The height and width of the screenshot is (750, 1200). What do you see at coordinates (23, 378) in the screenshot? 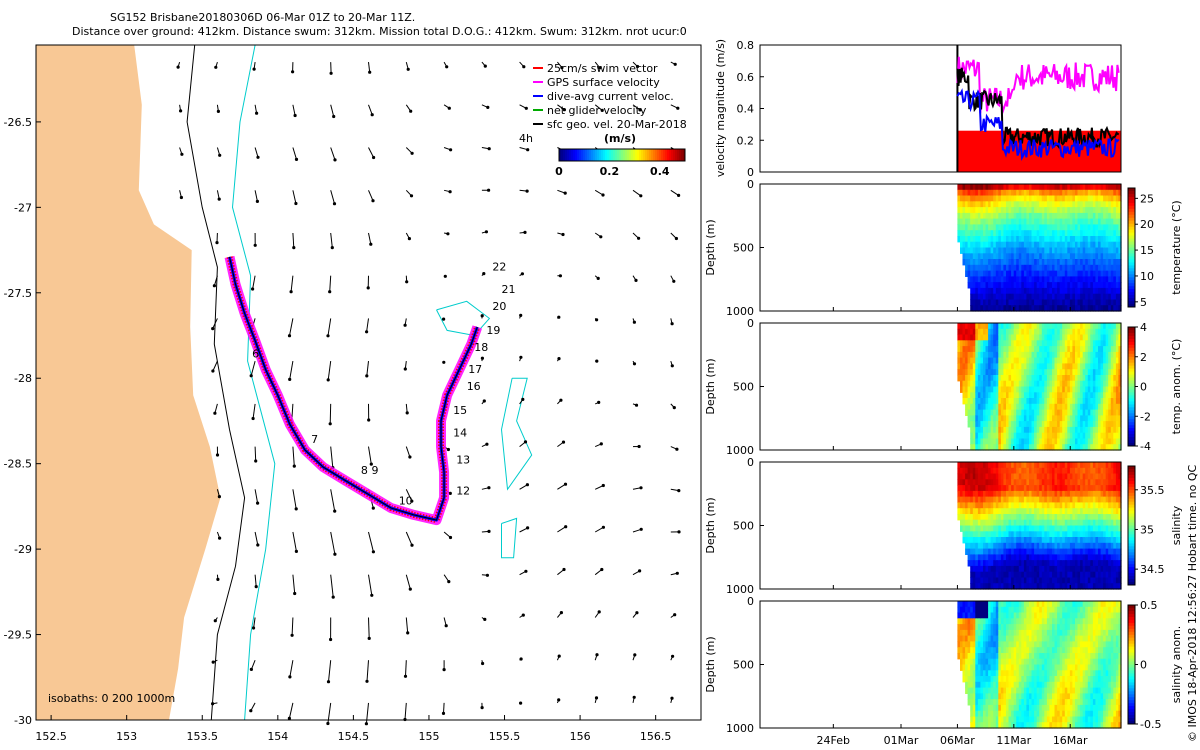
I see `y-tick-label: -28` at bounding box center [23, 378].